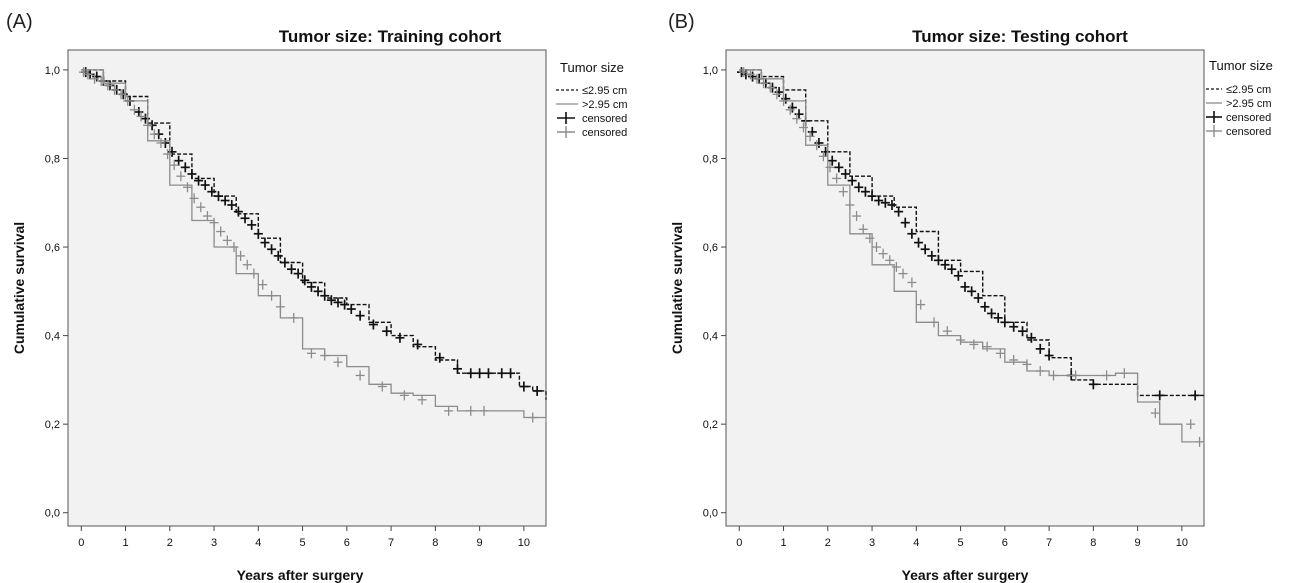 The height and width of the screenshot is (583, 1295). What do you see at coordinates (1138, 543) in the screenshot?
I see `x-tick-label: 9` at bounding box center [1138, 543].